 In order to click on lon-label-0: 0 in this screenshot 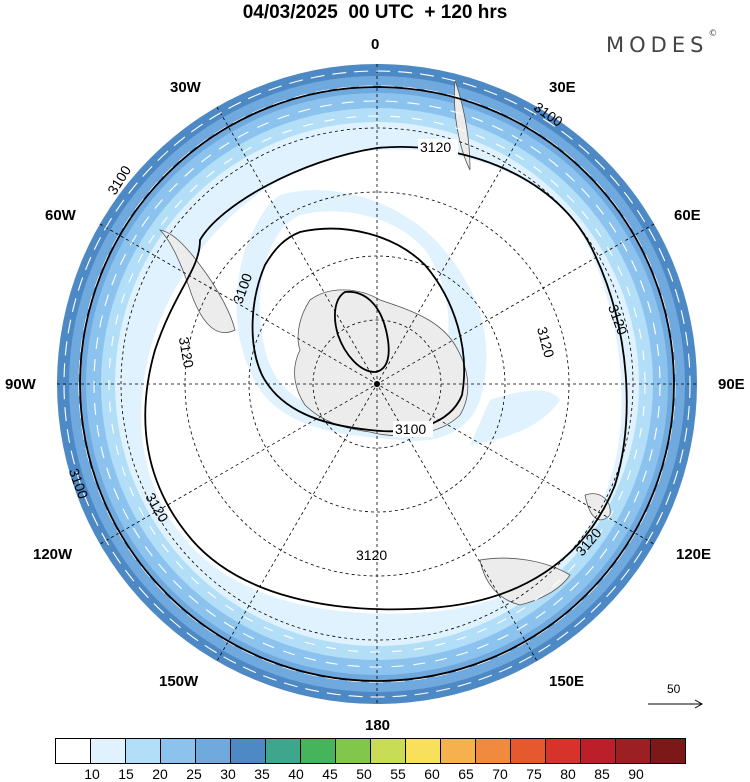, I will do `click(375, 44)`.